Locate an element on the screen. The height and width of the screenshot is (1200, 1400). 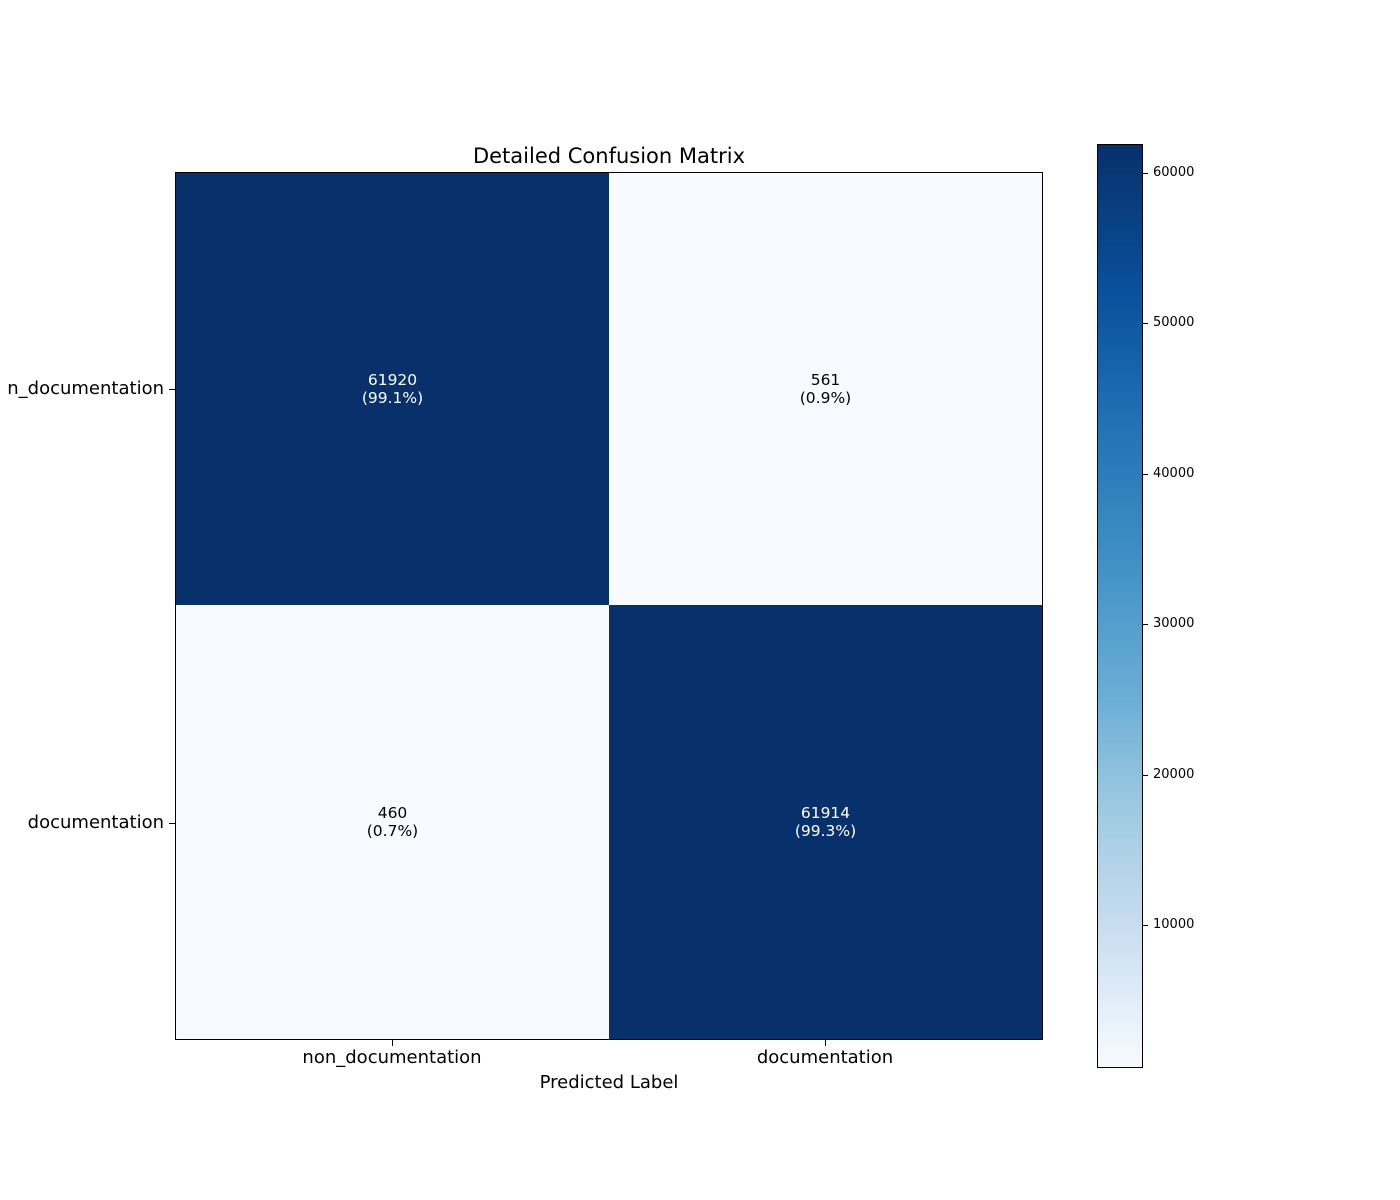
colorbar-label-20000: 20000 is located at coordinates (1174, 774).